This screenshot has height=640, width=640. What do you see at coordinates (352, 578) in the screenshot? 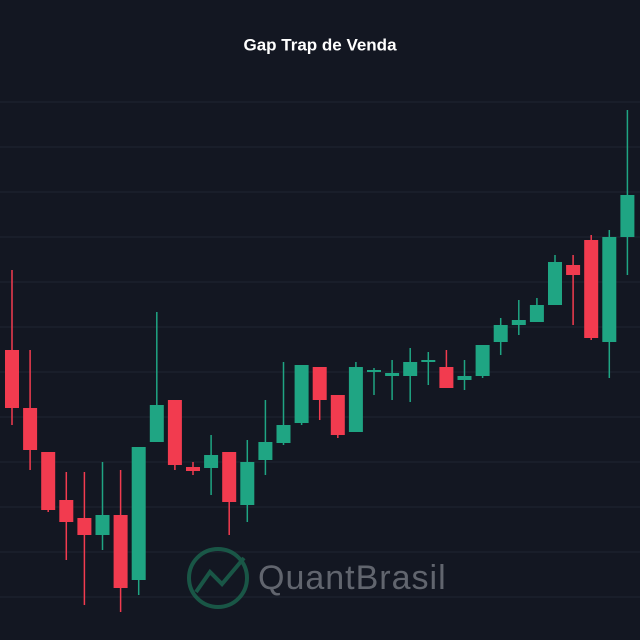
I see `watermark-text: QuantBrasil` at bounding box center [352, 578].